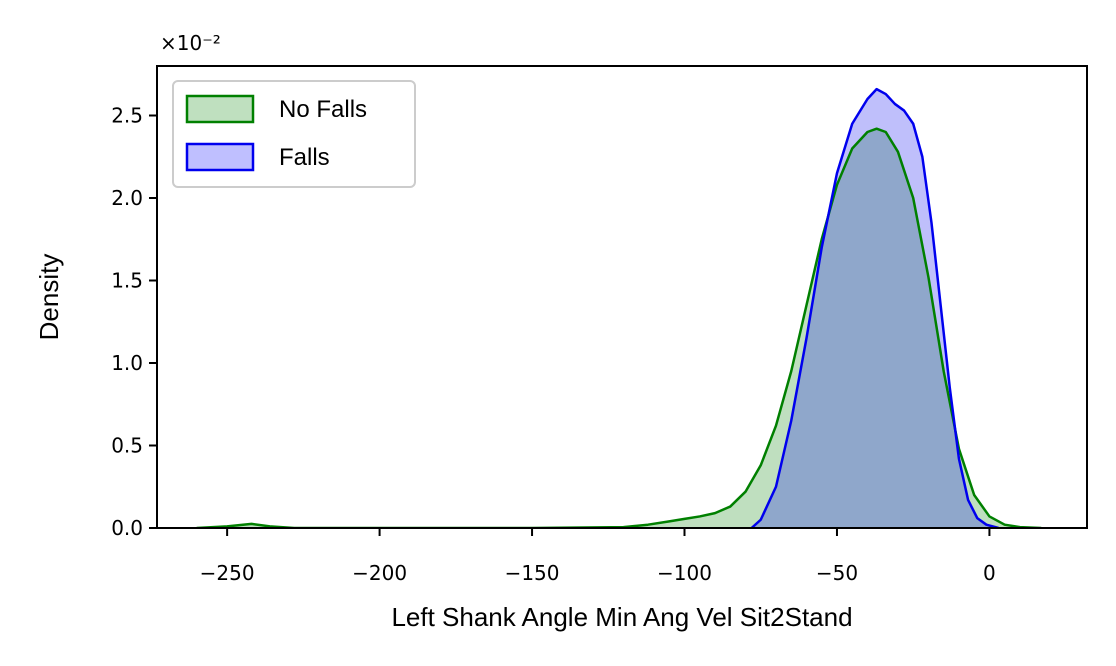 This screenshot has height=666, width=1116. Describe the element at coordinates (621, 617) in the screenshot. I see `x-axis-label: Left Shank Angle Min Ang Vel Sit2Stand` at that location.